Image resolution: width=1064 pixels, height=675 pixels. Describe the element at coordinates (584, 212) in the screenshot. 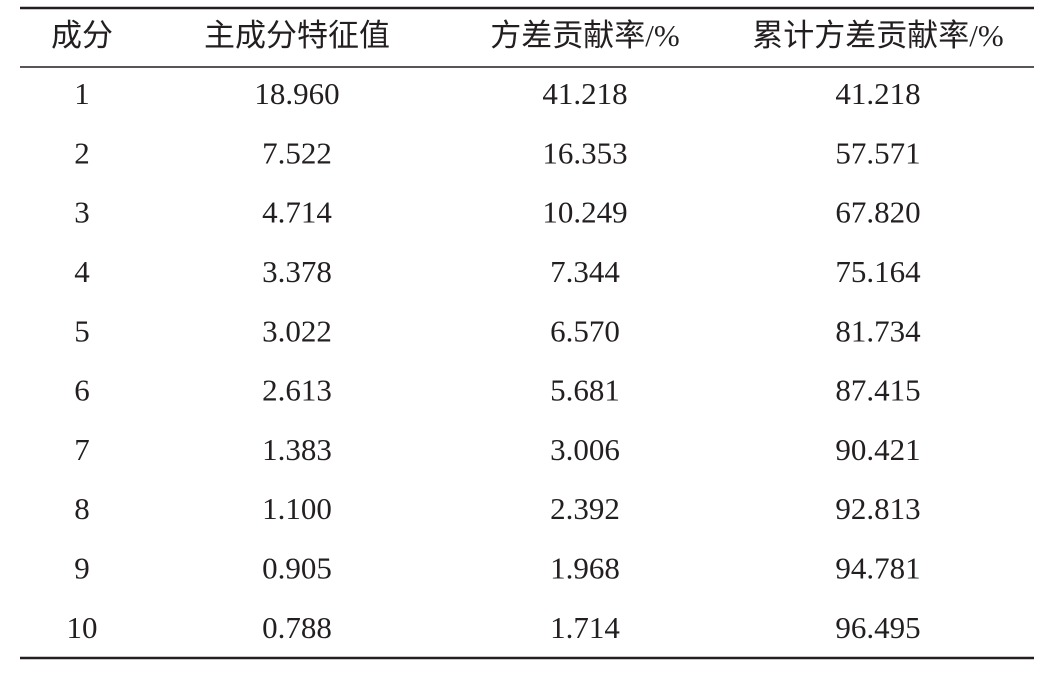

I see `cell: 10.249` at that location.